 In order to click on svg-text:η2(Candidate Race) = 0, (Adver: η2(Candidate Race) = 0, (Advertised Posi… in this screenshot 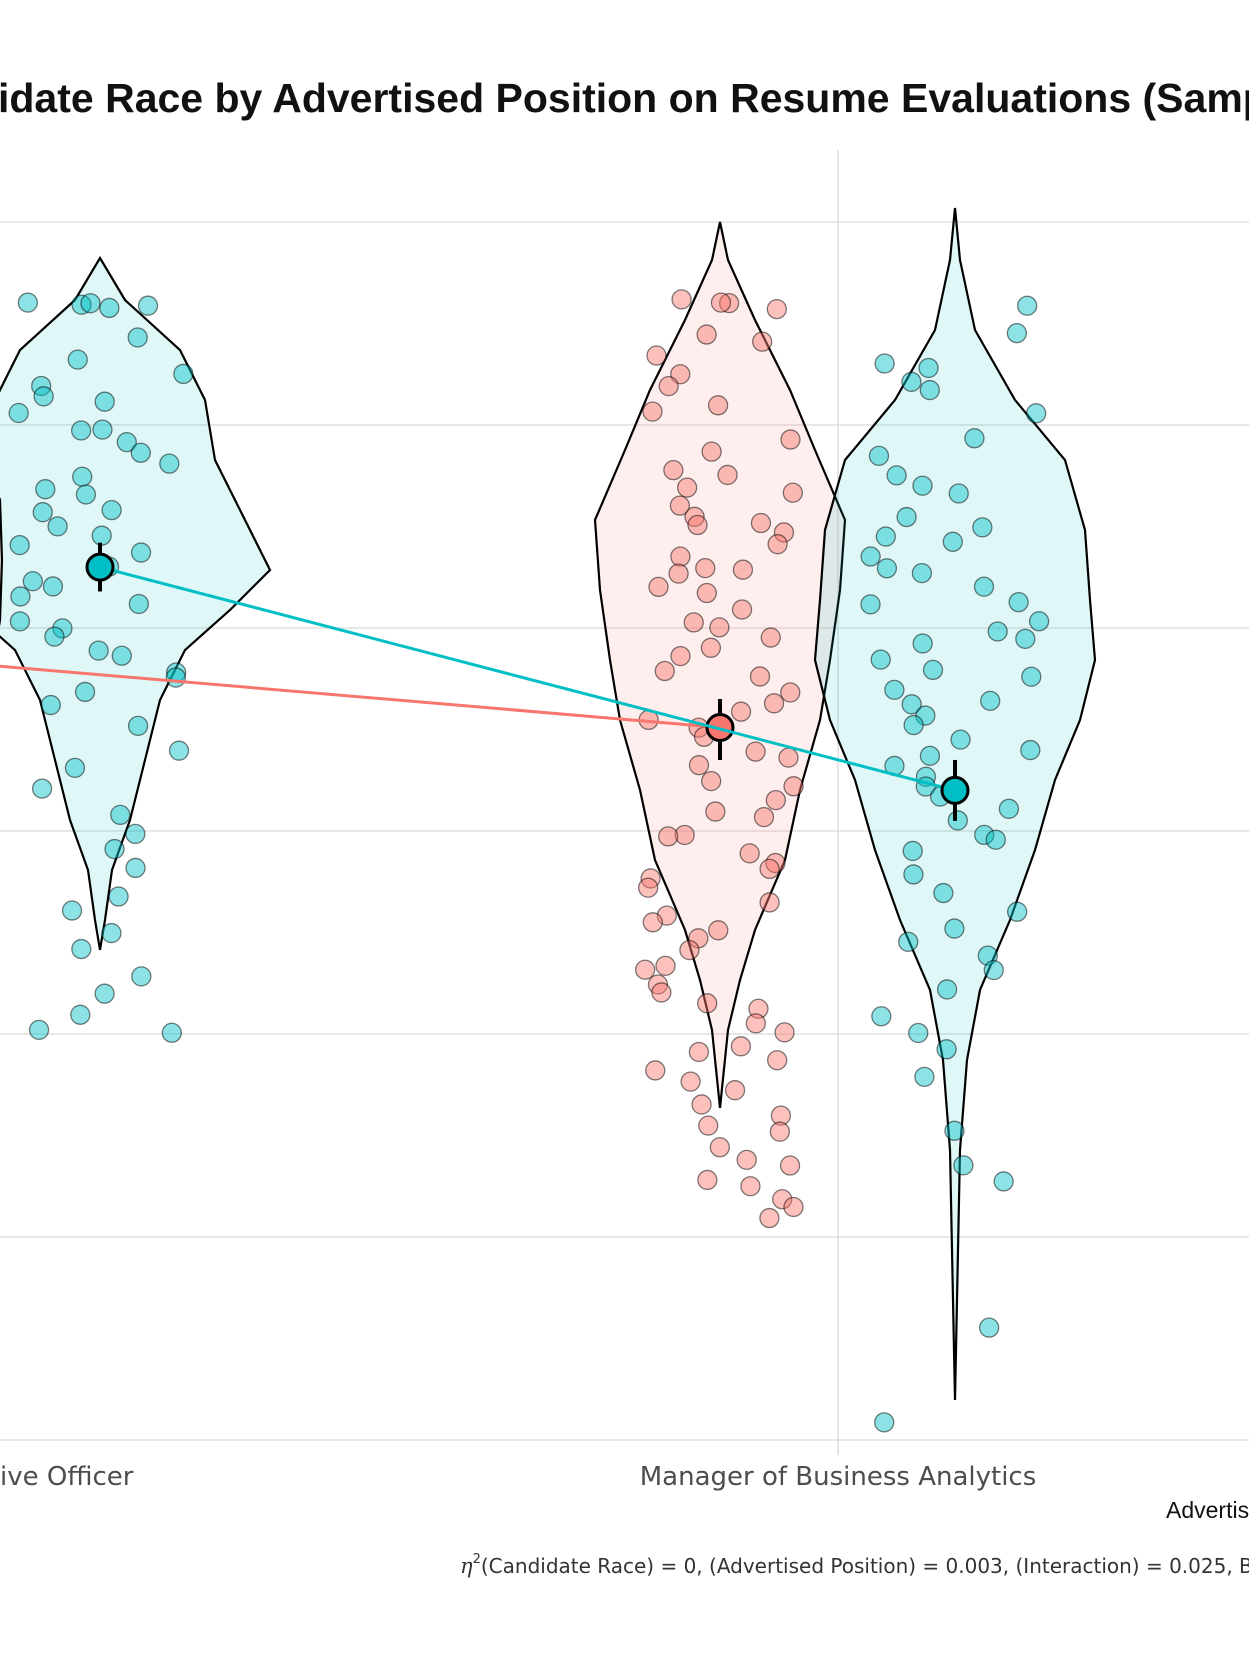, I will do `click(854, 1565)`.